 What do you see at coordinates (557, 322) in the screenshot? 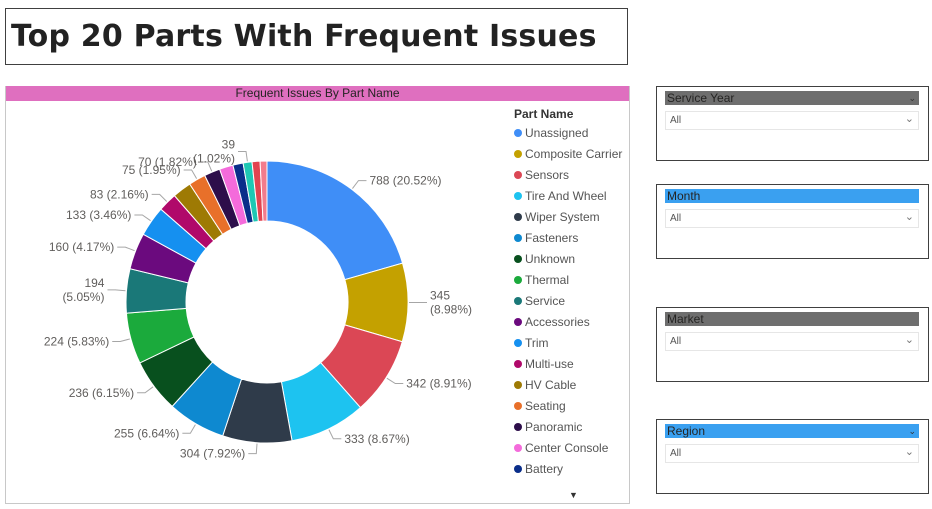
I see `legend-label: Accessories` at bounding box center [557, 322].